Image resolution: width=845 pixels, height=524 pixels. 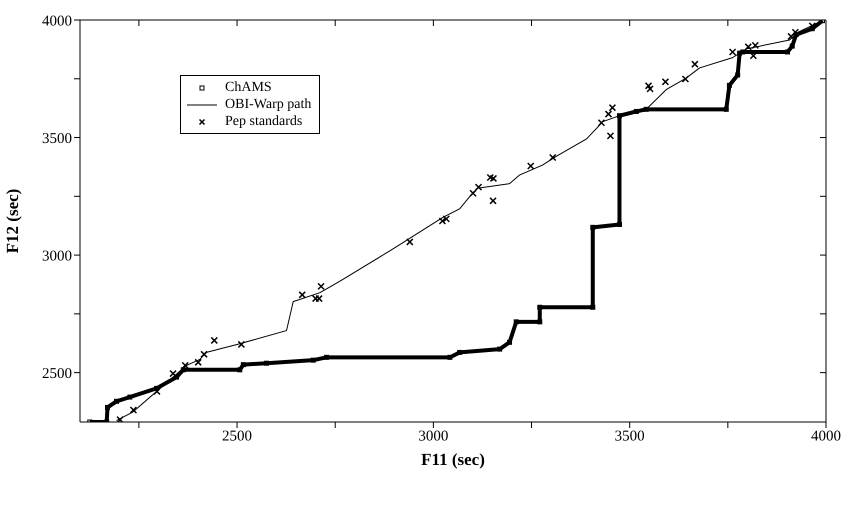 What do you see at coordinates (263, 121) in the screenshot?
I see `legend-label: Pep standards` at bounding box center [263, 121].